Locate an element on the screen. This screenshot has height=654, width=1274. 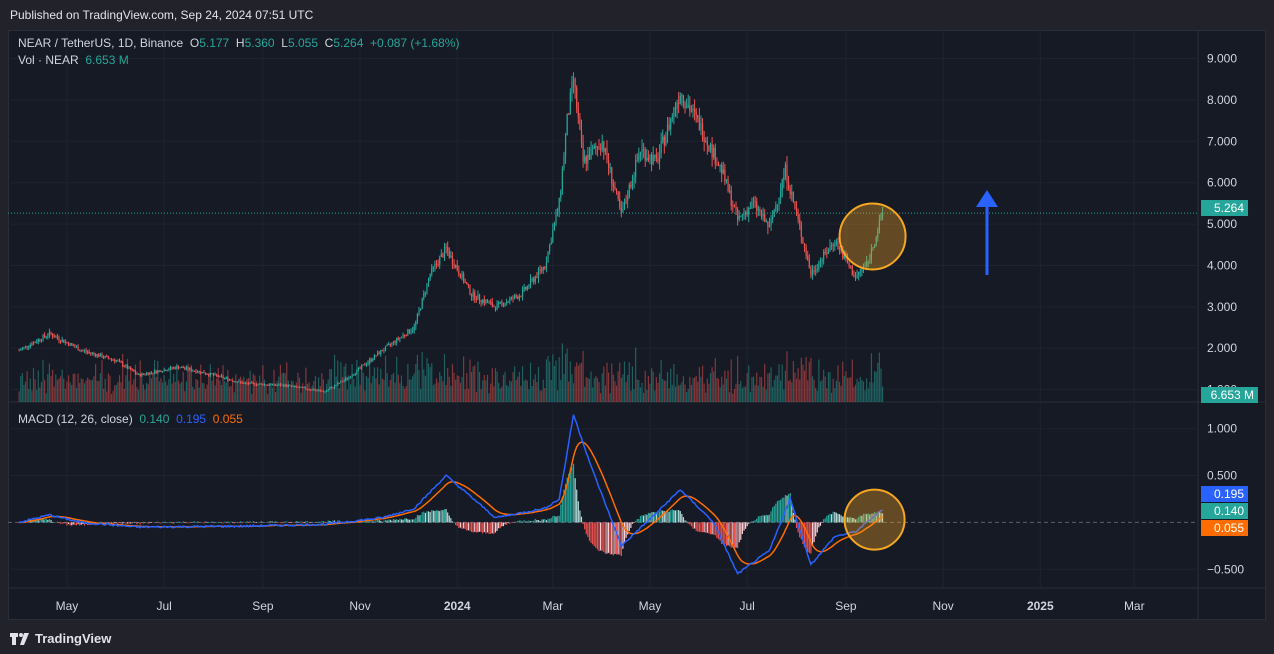
macd-legend: MACD (12, 26, close) 0.140 0.195 0.055 is located at coordinates (130, 419).